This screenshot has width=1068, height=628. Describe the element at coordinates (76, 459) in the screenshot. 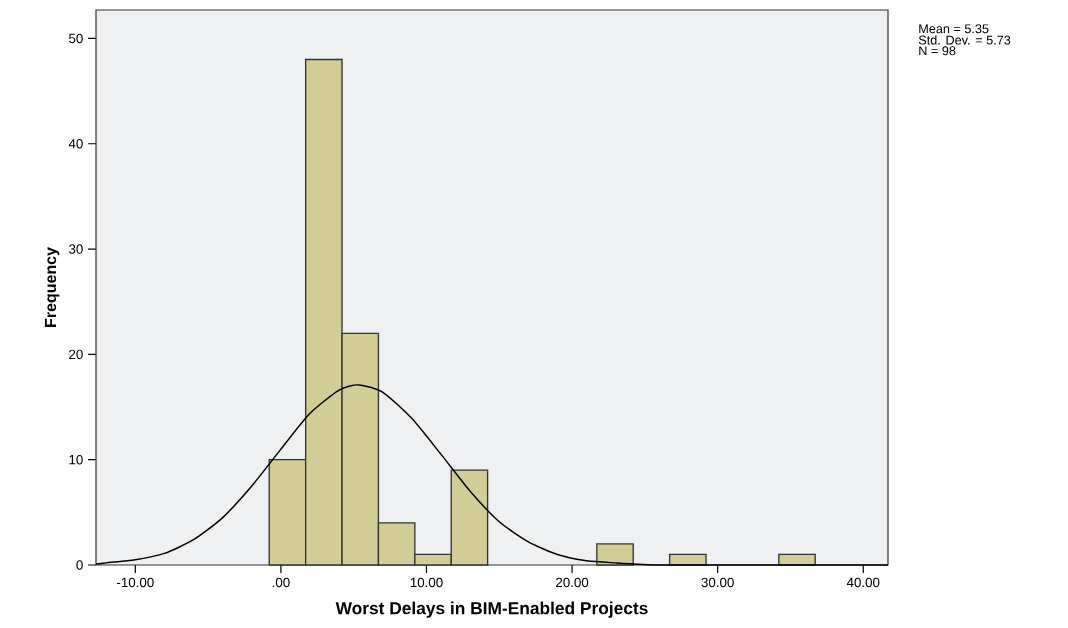

I see `y-tick-label: 10` at that location.